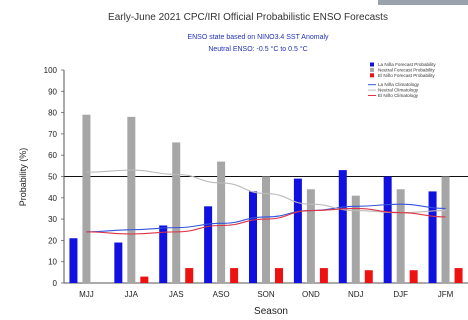 Image resolution: width=468 pixels, height=320 pixels. I want to click on legend-climatology-label-0: La Niña Climatology, so click(399, 84).